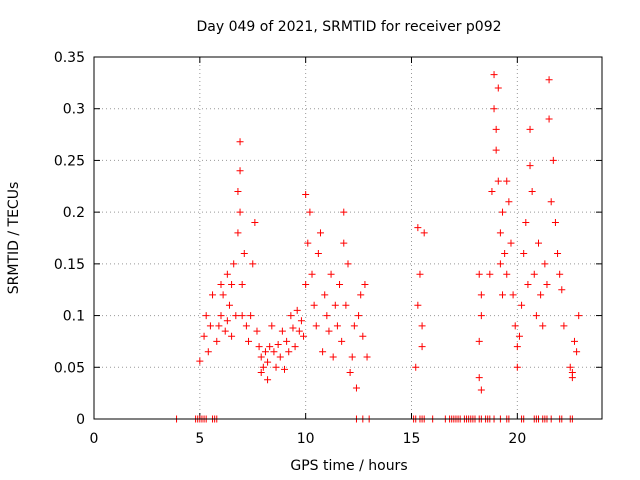 The width and height of the screenshot is (640, 480). Describe the element at coordinates (348, 466) in the screenshot. I see `x-axis-label: GPS time / hours` at that location.